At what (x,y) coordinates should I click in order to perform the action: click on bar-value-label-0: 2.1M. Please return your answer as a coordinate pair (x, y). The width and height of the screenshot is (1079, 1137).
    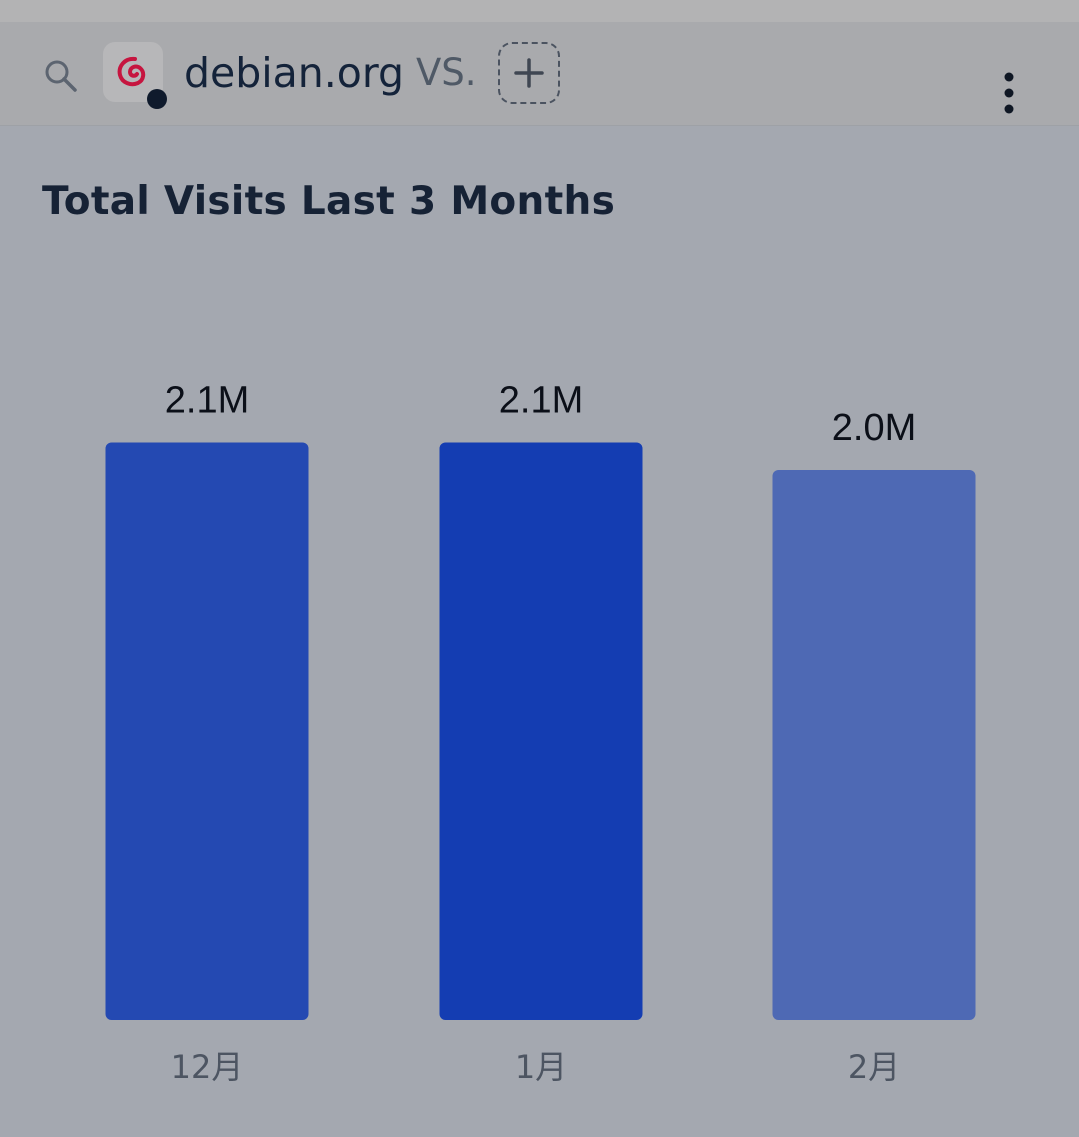
    Looking at the image, I should click on (207, 401).